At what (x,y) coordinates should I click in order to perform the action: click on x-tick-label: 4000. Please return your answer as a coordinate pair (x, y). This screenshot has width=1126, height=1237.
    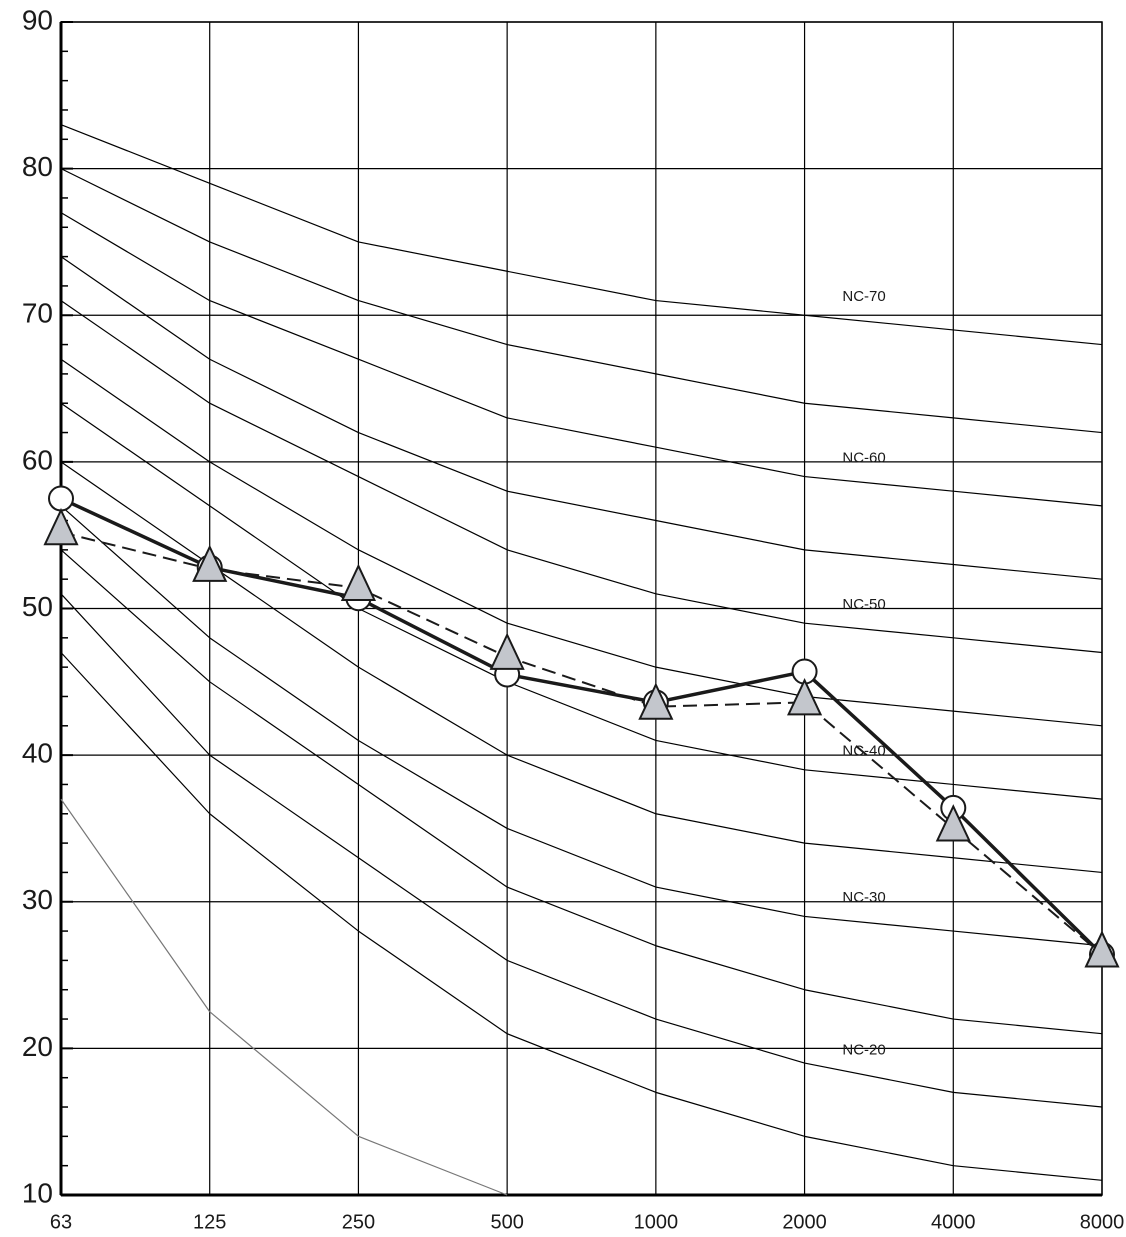
    Looking at the image, I should click on (953, 1222).